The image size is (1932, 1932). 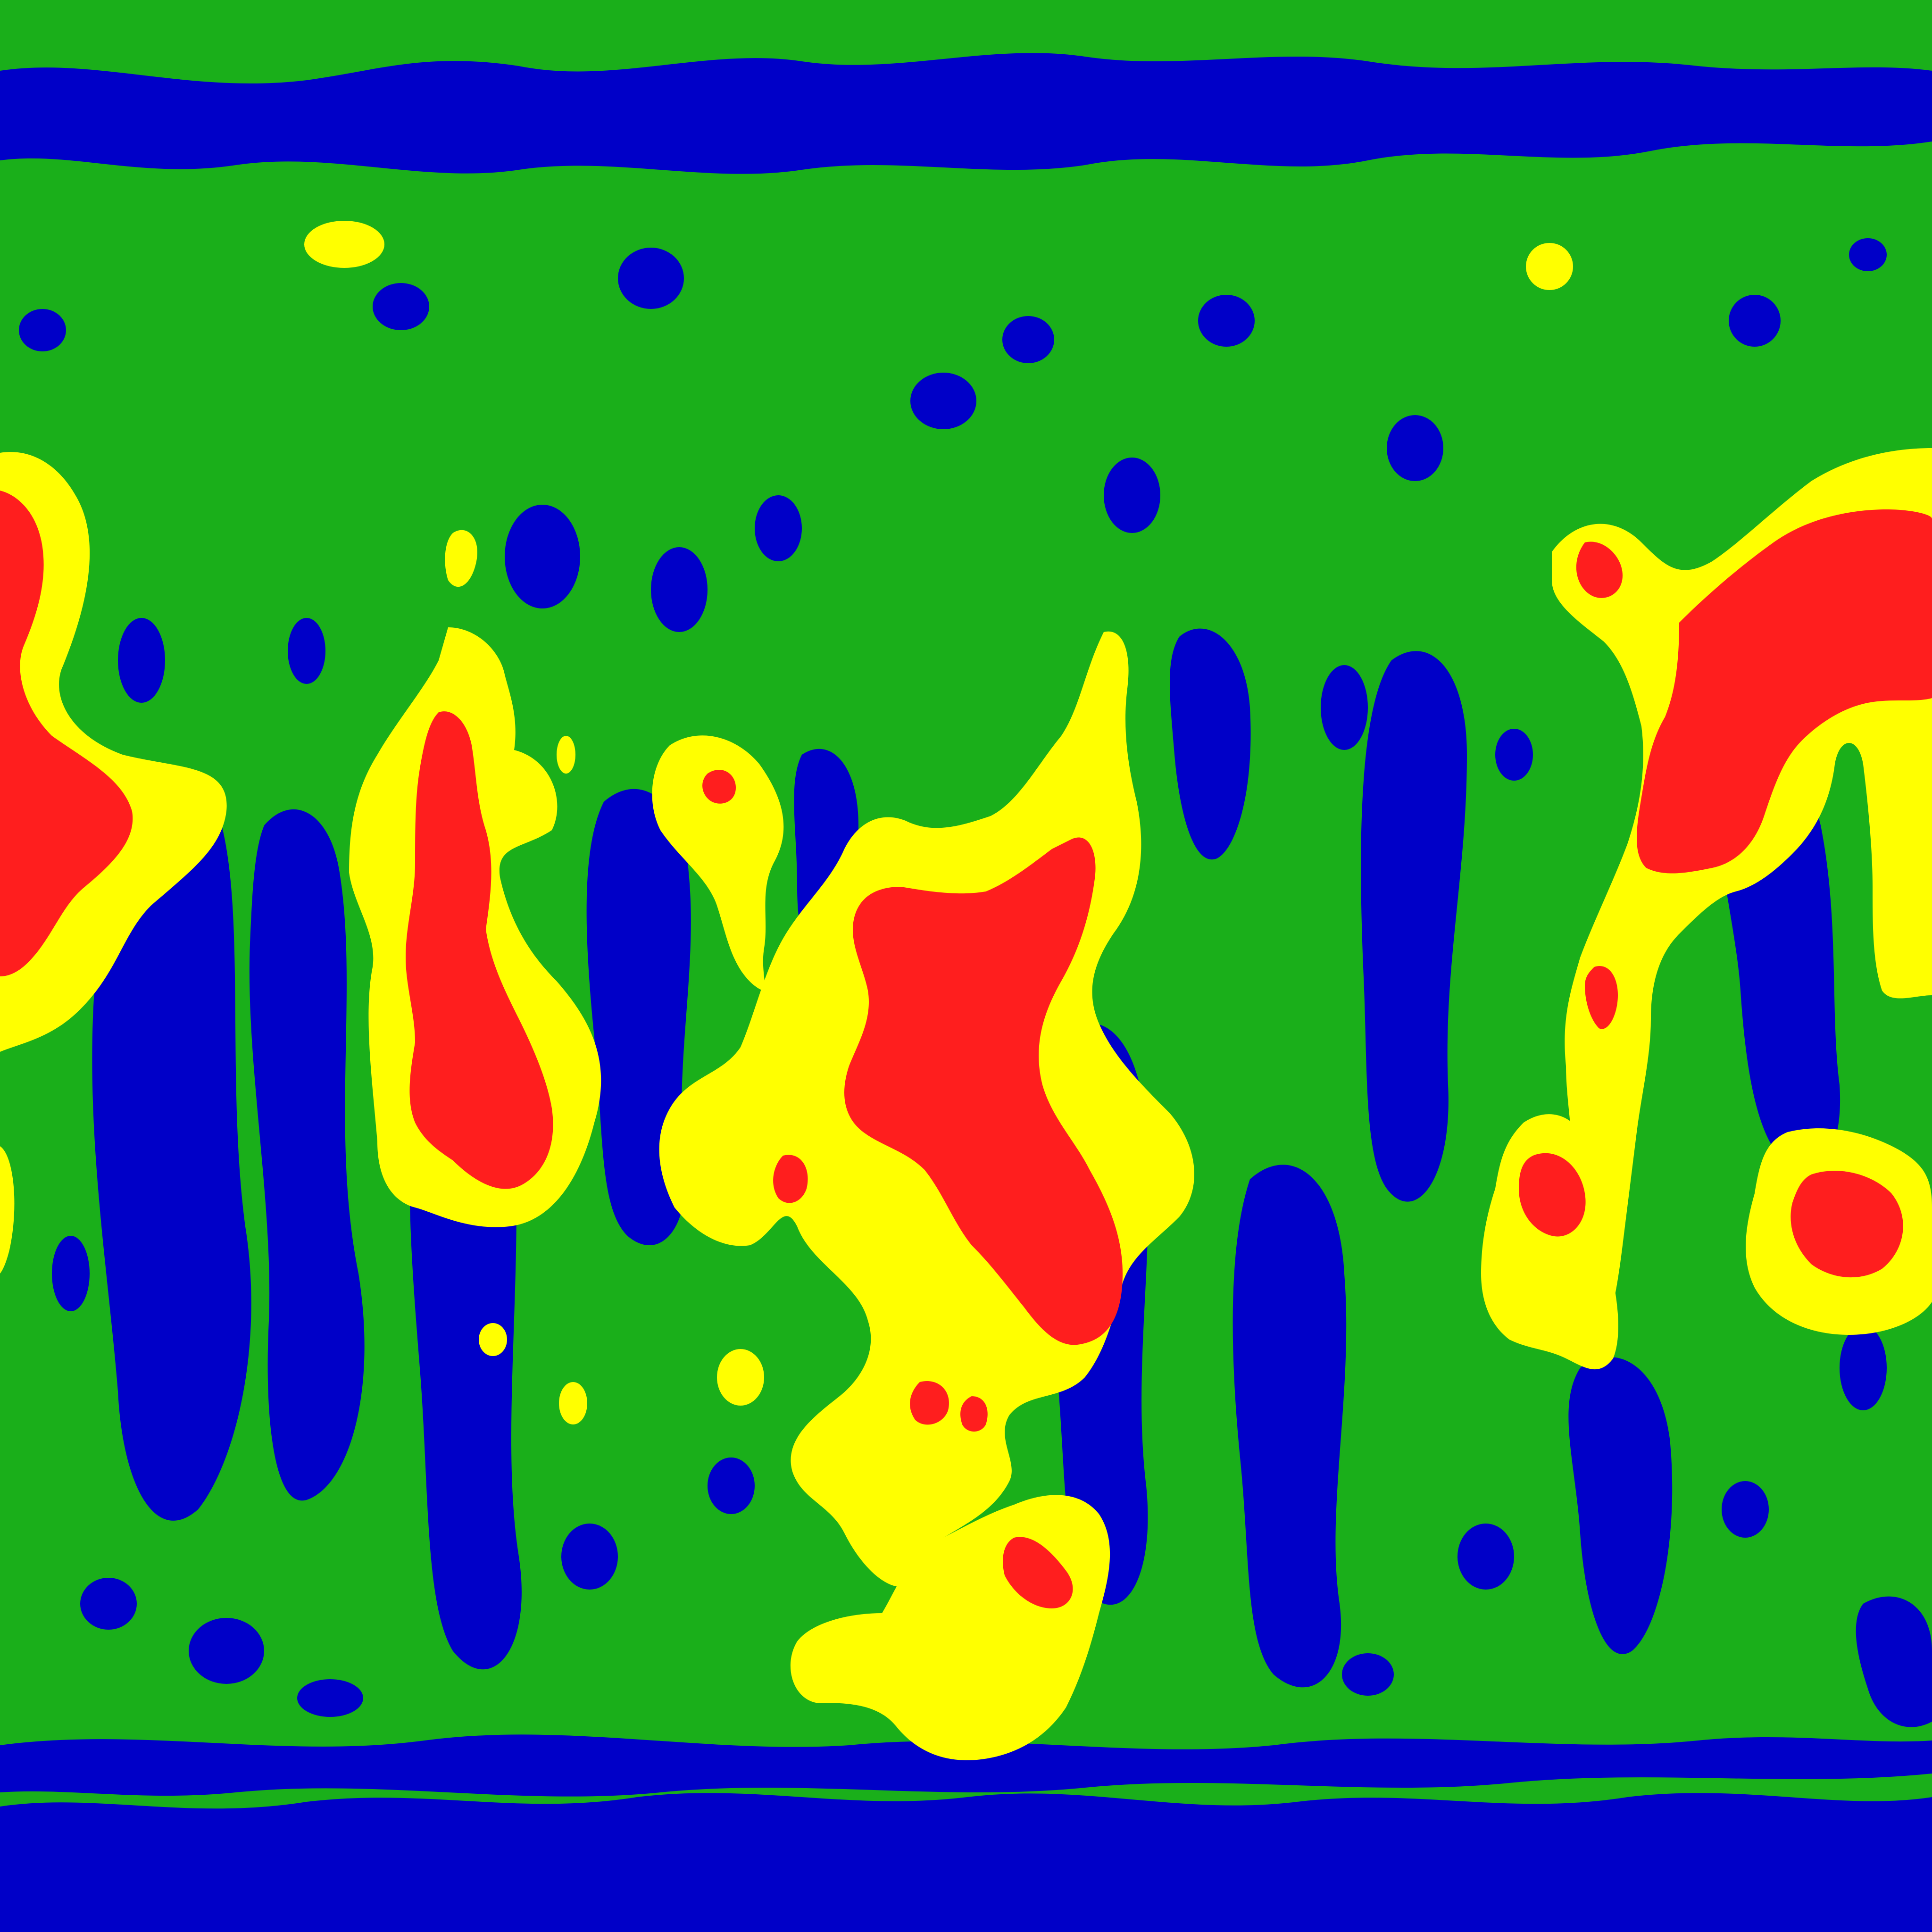 I want to click on high-region-east-lower, so click(x=1549, y=1242).